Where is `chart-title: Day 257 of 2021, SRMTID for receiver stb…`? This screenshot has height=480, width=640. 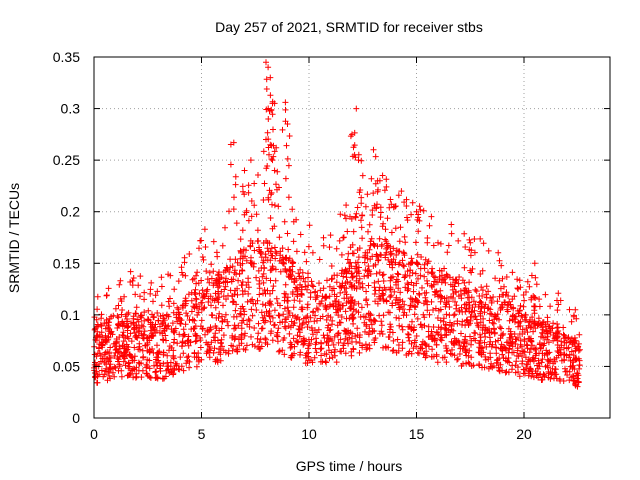
chart-title: Day 257 of 2021, SRMTID for receiver stb… is located at coordinates (349, 27).